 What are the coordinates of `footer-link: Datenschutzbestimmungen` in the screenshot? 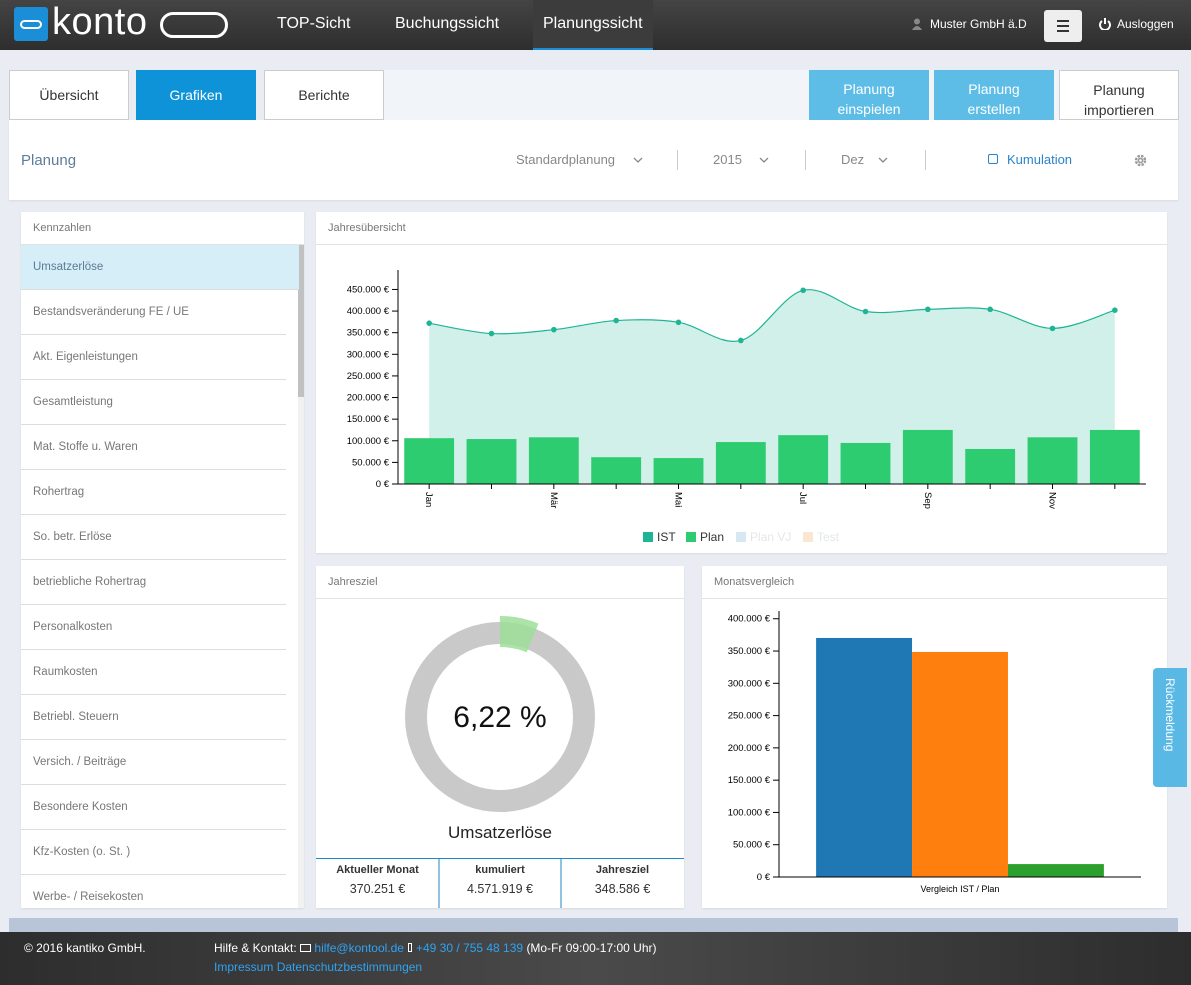 It's located at (349, 967).